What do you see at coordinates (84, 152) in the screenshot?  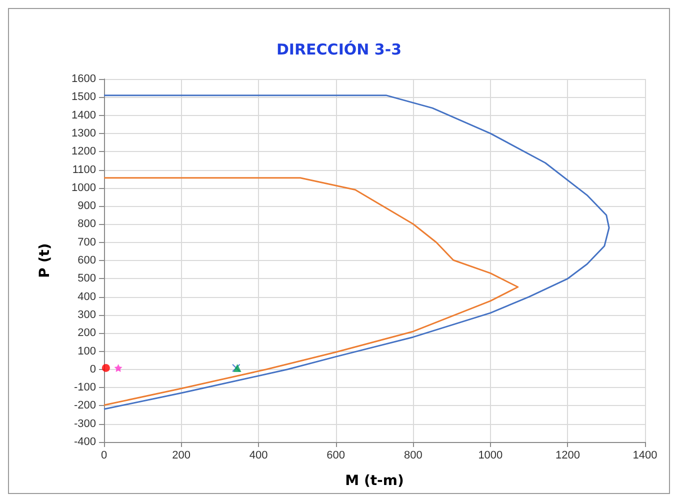 I see `y-tick-label: 1200` at bounding box center [84, 152].